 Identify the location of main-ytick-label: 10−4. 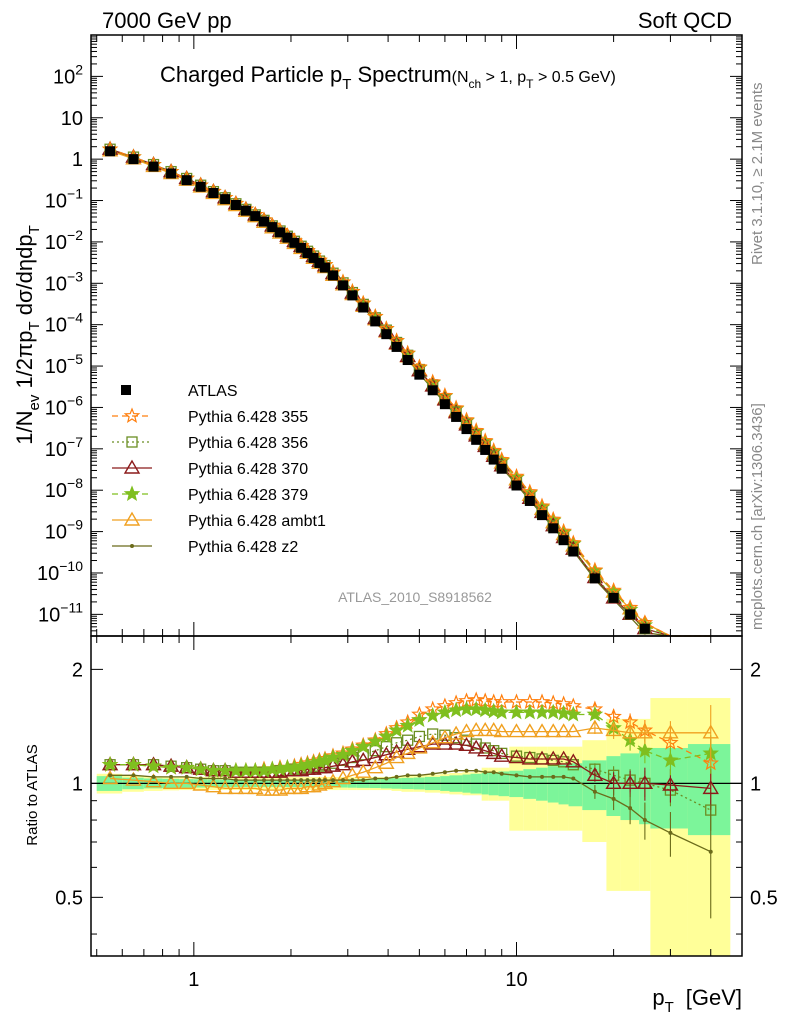
(64, 323).